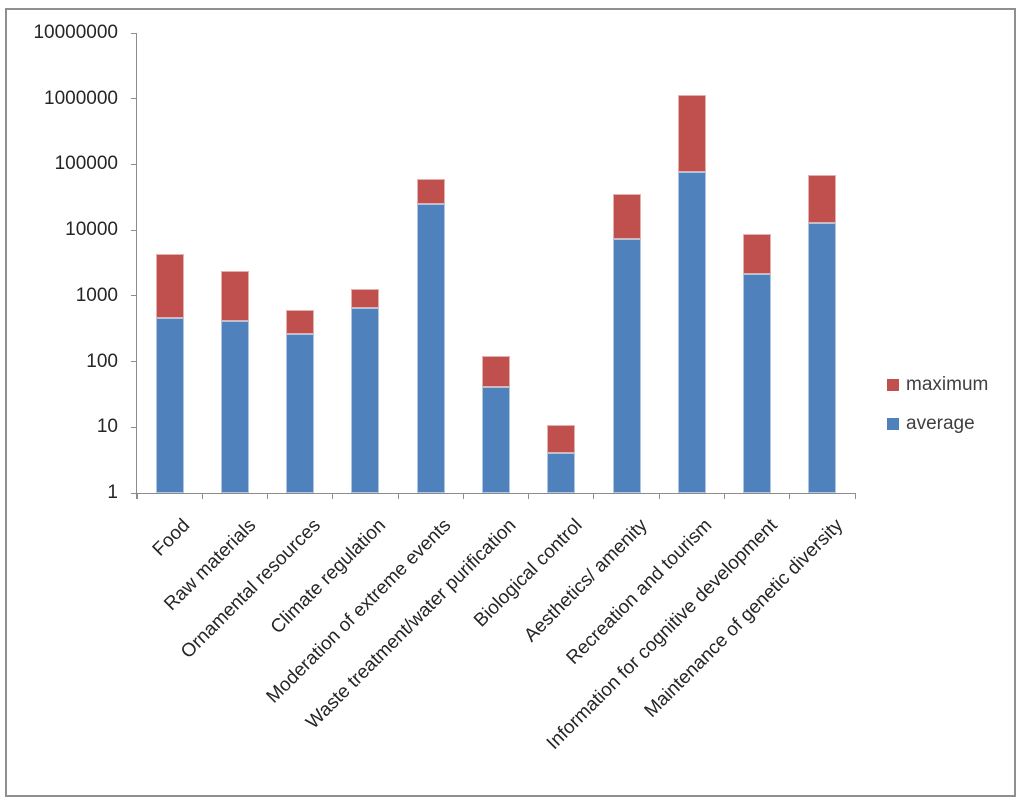  Describe the element at coordinates (893, 424) in the screenshot. I see `legend-swatch-average` at that location.